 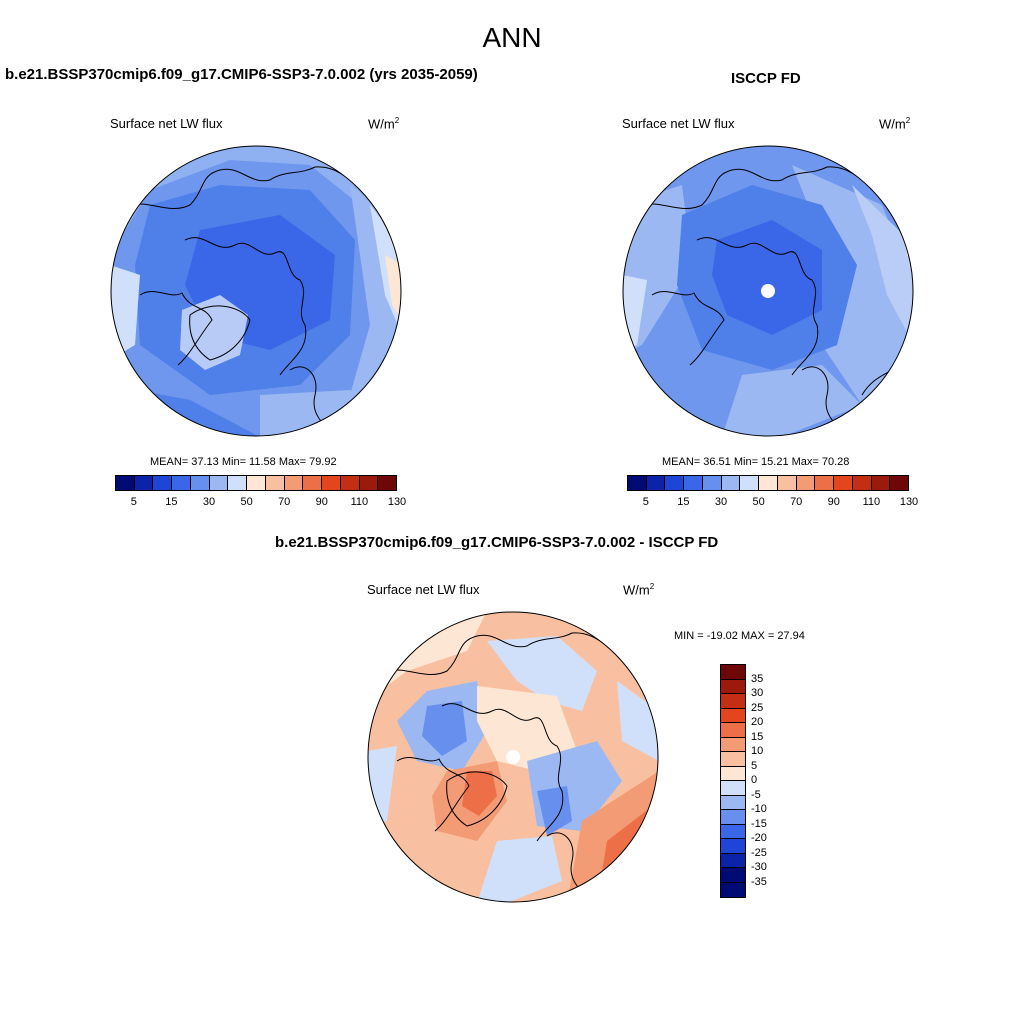 I want to click on panel-2-polar-map, so click(x=768, y=291).